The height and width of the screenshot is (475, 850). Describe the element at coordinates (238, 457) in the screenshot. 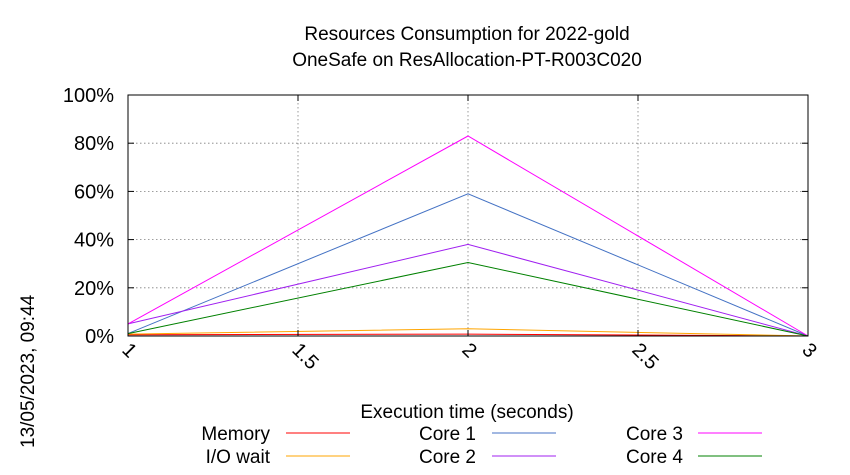

I see `legend-label: I/O wait` at that location.